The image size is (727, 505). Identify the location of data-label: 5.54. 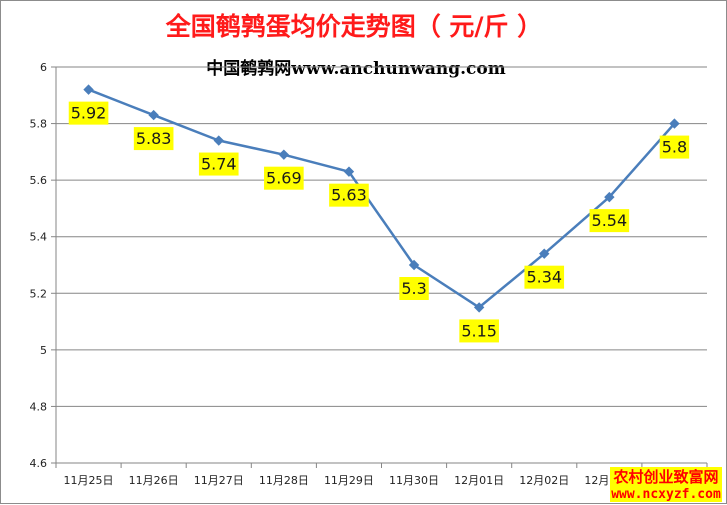
(609, 221).